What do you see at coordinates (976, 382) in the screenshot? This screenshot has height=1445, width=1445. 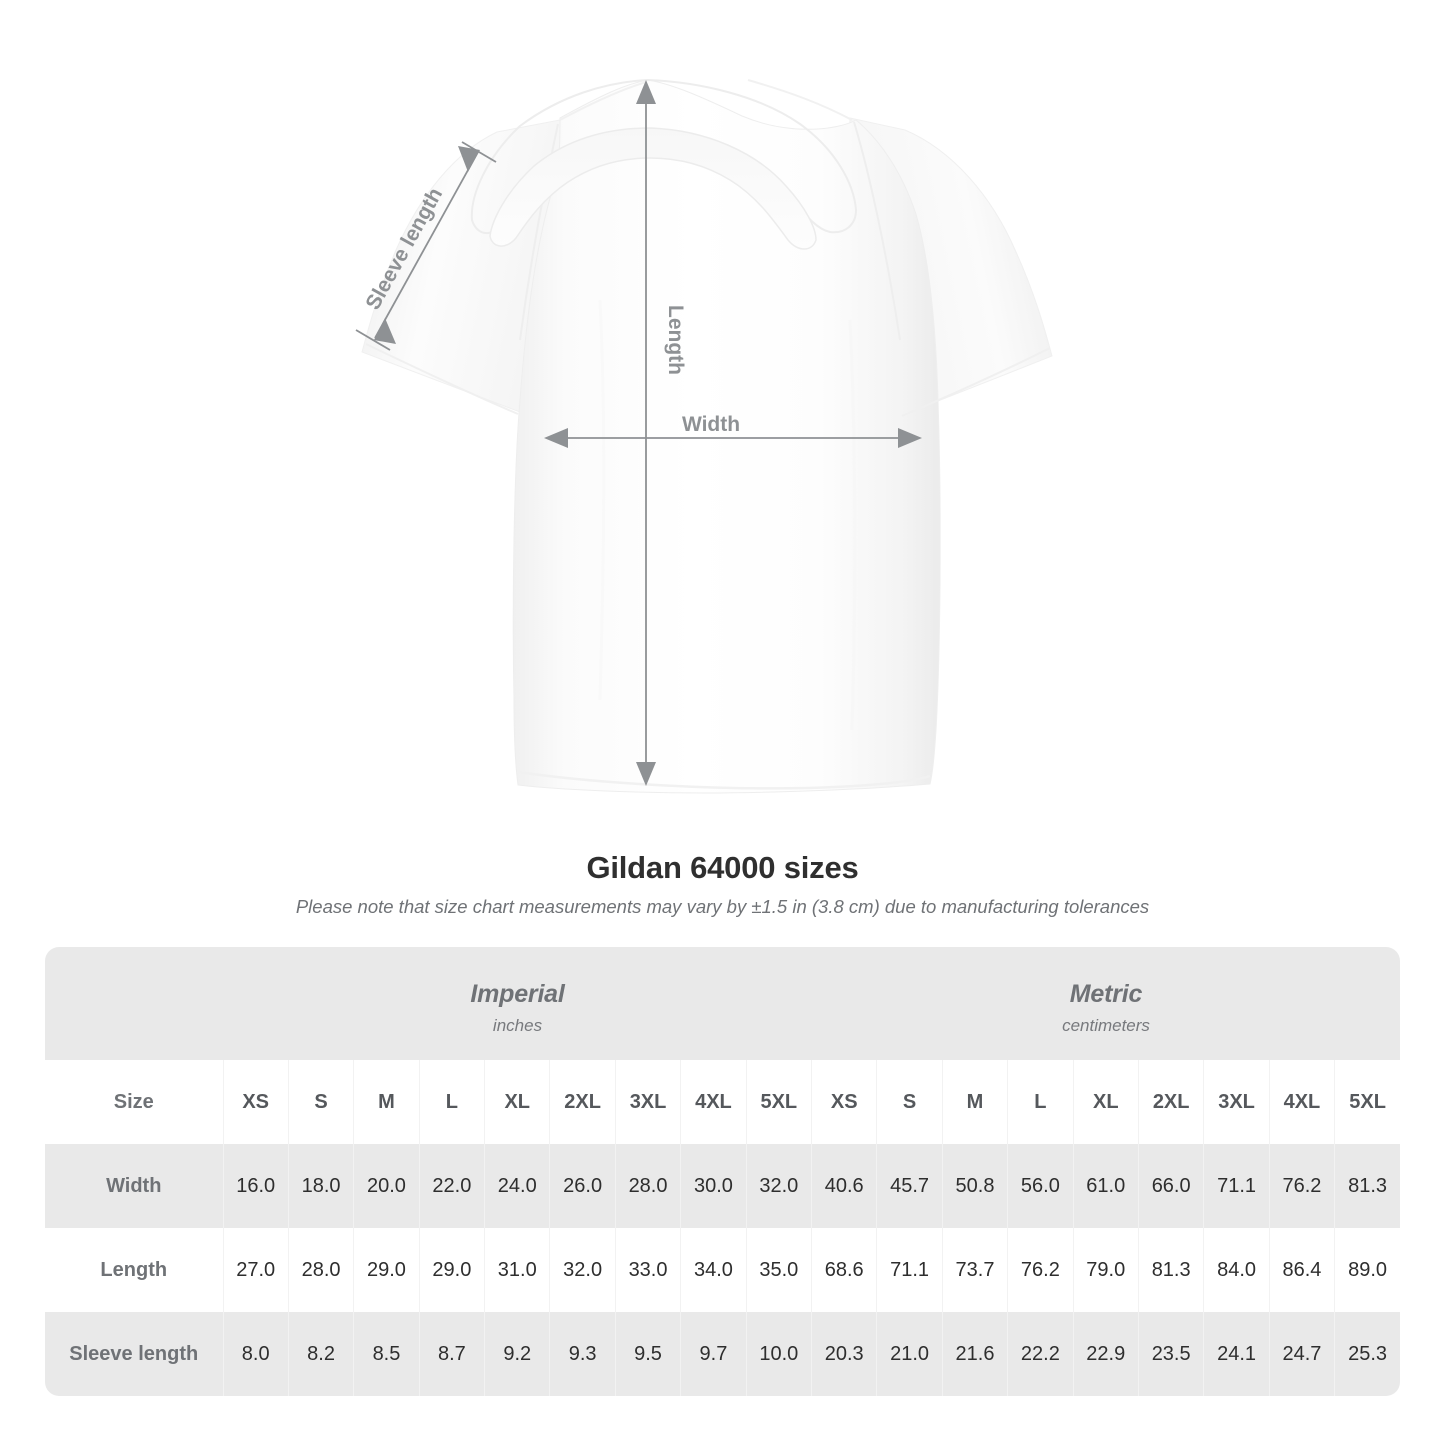 I see `right-sleeve-hem` at bounding box center [976, 382].